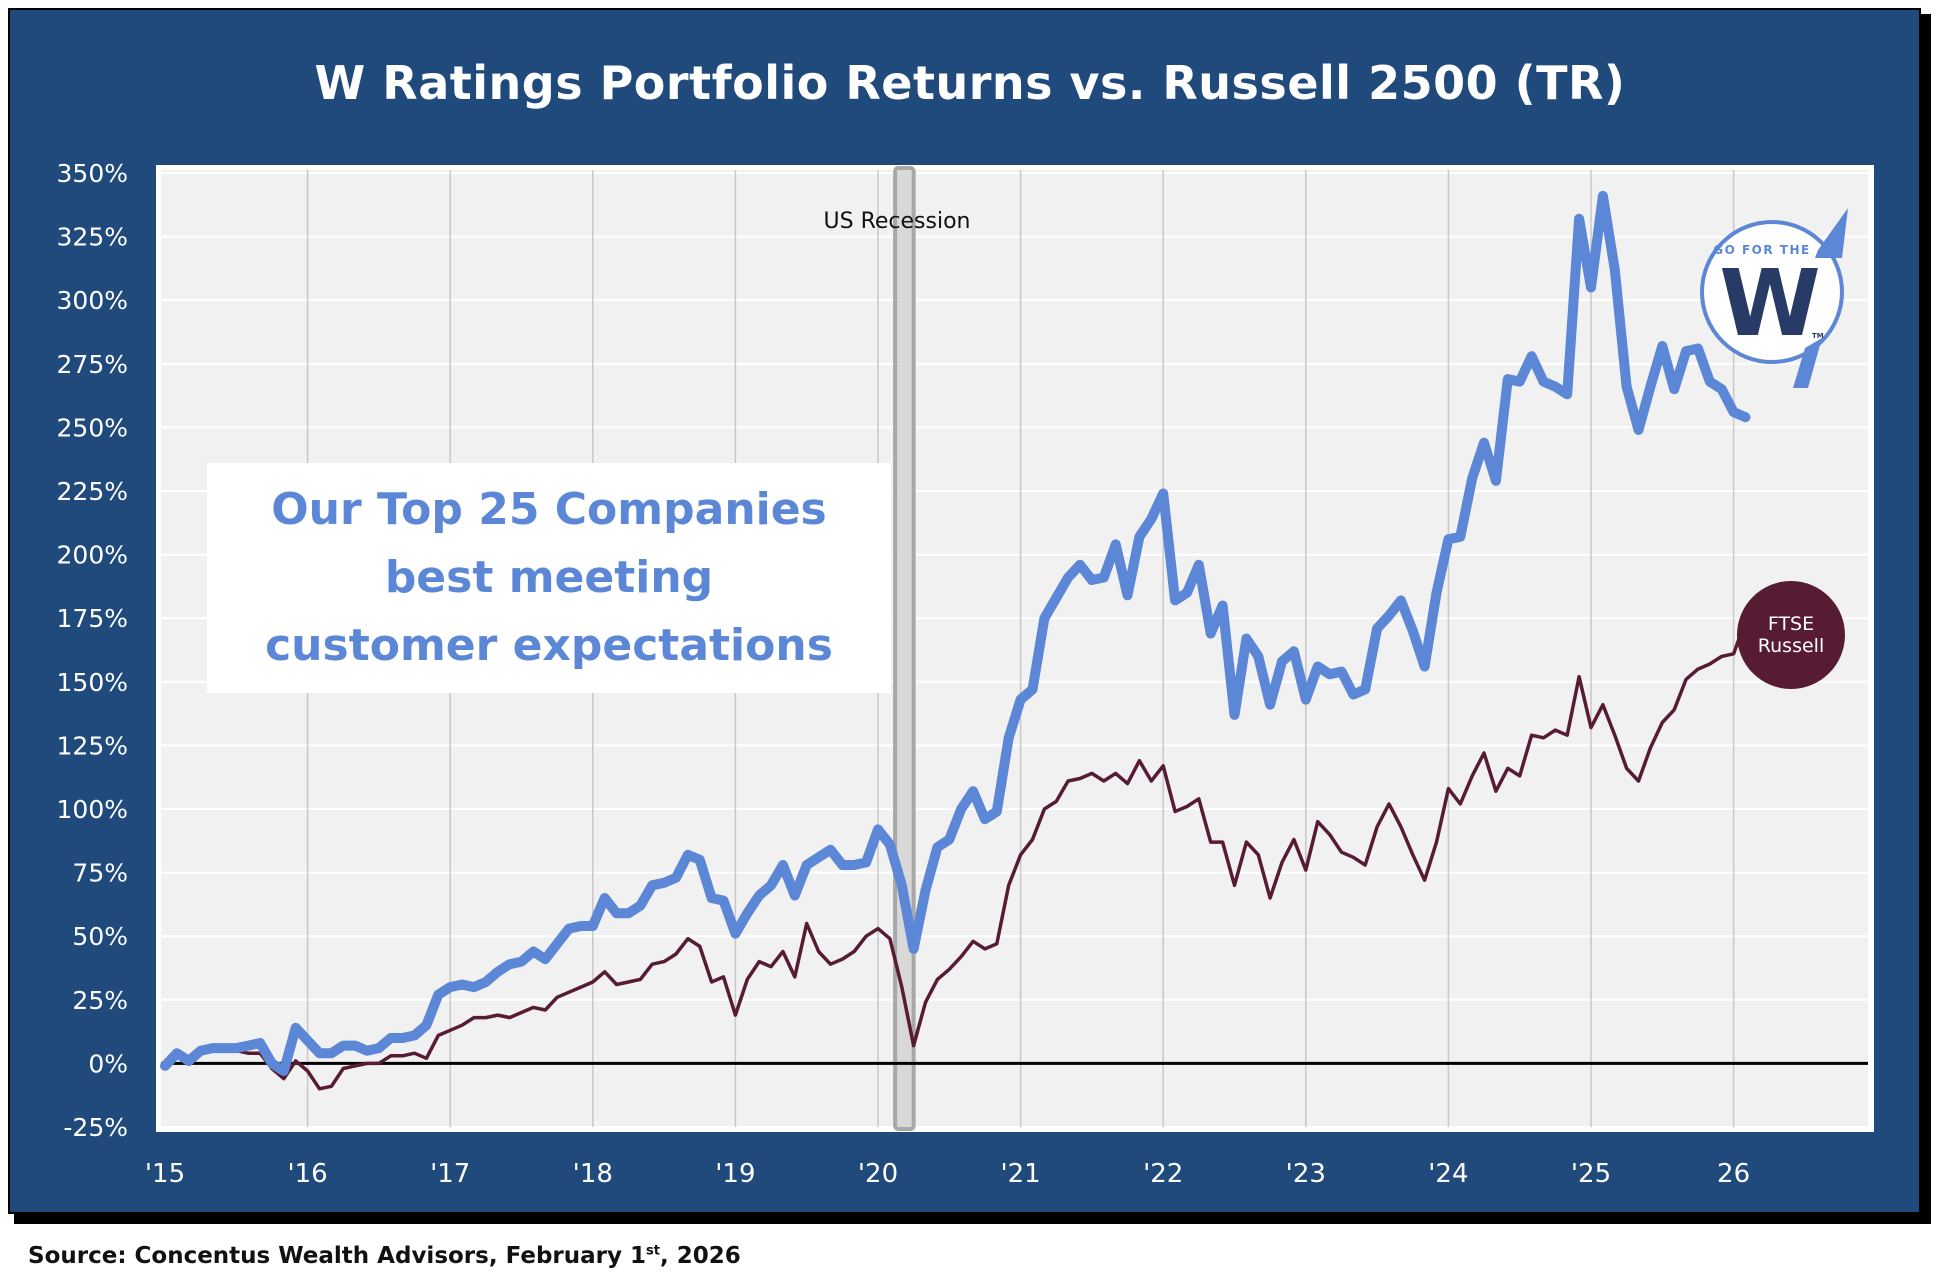  What do you see at coordinates (92, 745) in the screenshot?
I see `y-tick-label: 125%` at bounding box center [92, 745].